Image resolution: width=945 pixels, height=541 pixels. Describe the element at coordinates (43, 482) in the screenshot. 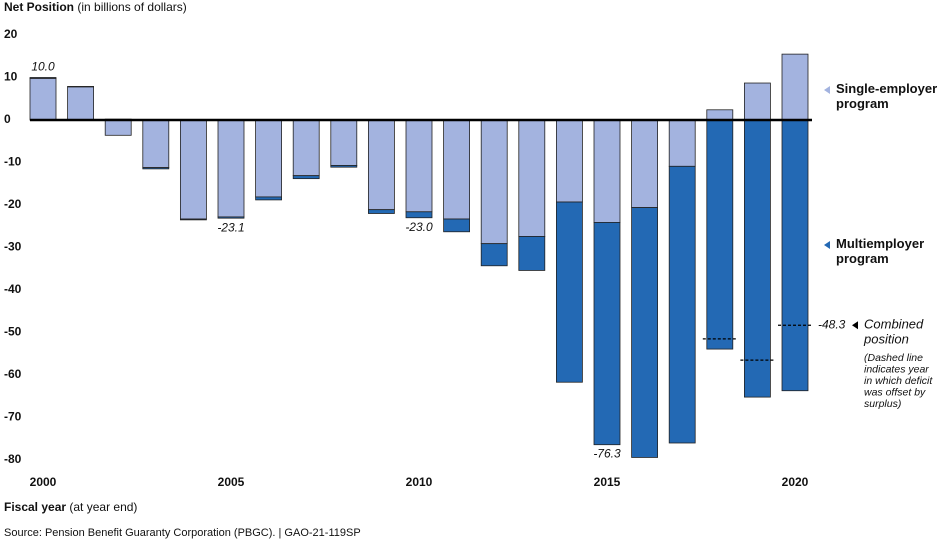

I see `x-tick-label: 2000` at that location.